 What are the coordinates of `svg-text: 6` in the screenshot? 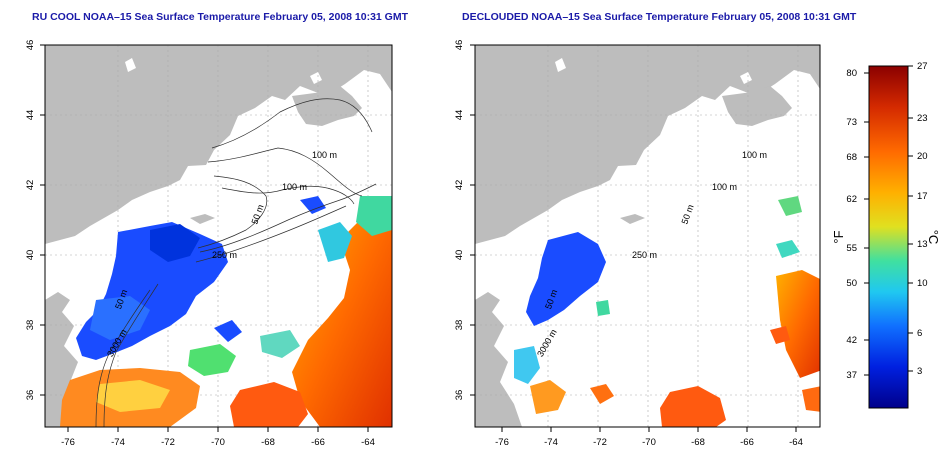 It's located at (919, 333).